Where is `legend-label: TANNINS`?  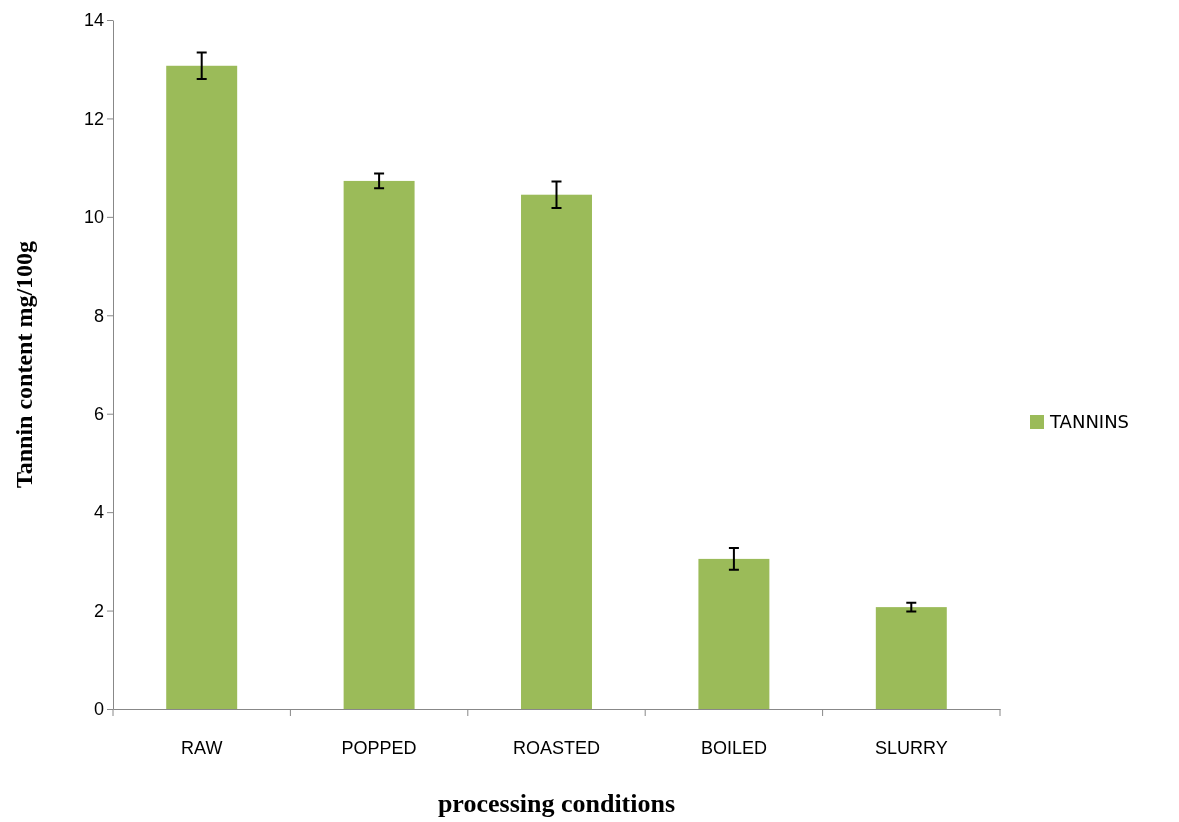
legend-label: TANNINS is located at coordinates (1089, 422).